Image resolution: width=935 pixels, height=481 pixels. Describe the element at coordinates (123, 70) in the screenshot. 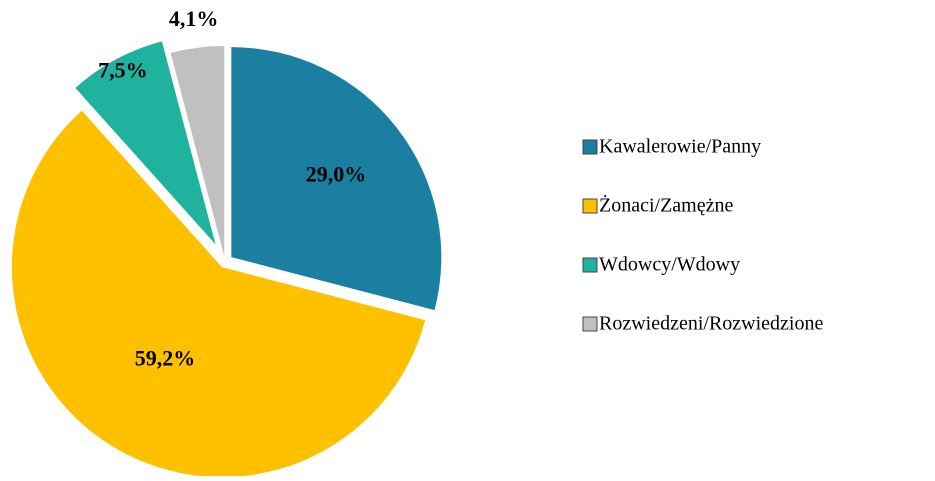

I see `data-label: 7,5%` at that location.